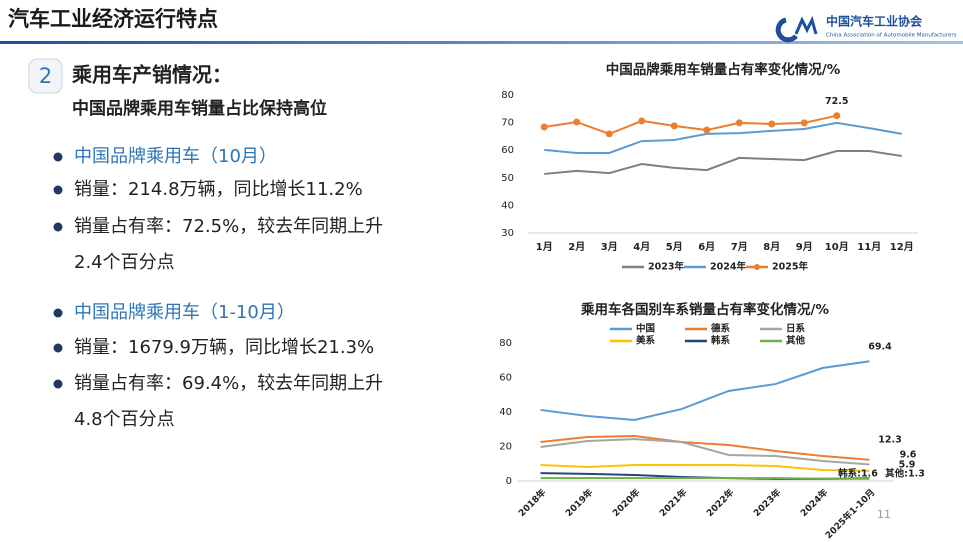 This screenshot has width=963, height=542. I want to click on legend-label: 2023年, so click(666, 267).